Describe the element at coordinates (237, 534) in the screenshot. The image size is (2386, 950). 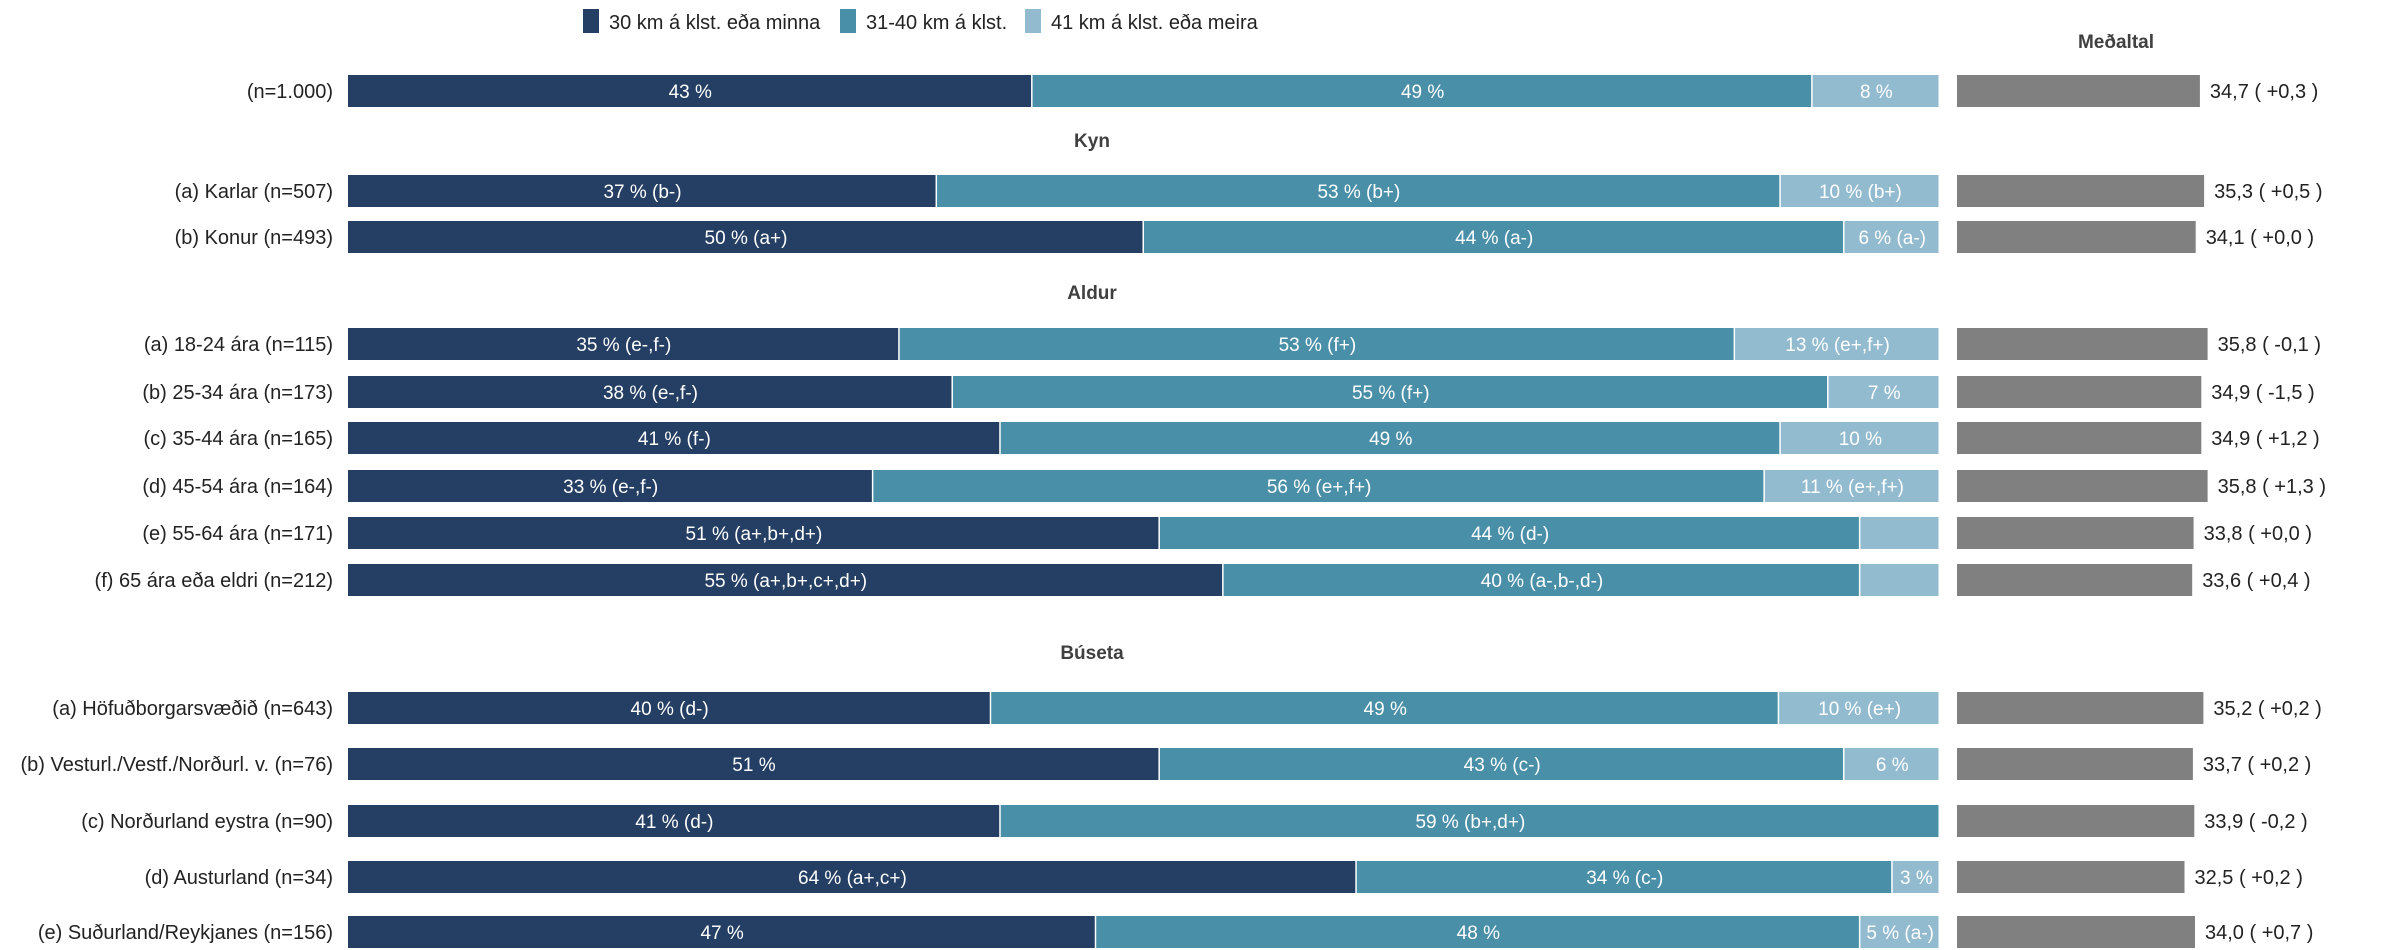
I see `row-label: (e) 55-64 ára (n=171)` at that location.